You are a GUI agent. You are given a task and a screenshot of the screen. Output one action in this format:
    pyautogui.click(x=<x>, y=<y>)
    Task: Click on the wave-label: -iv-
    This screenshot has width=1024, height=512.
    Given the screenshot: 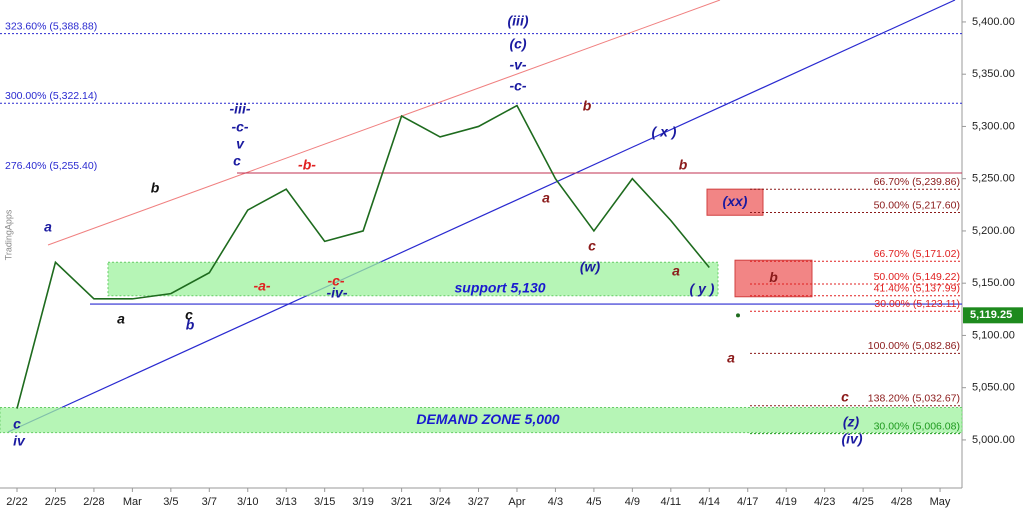 What is the action you would take?
    pyautogui.click(x=337, y=293)
    